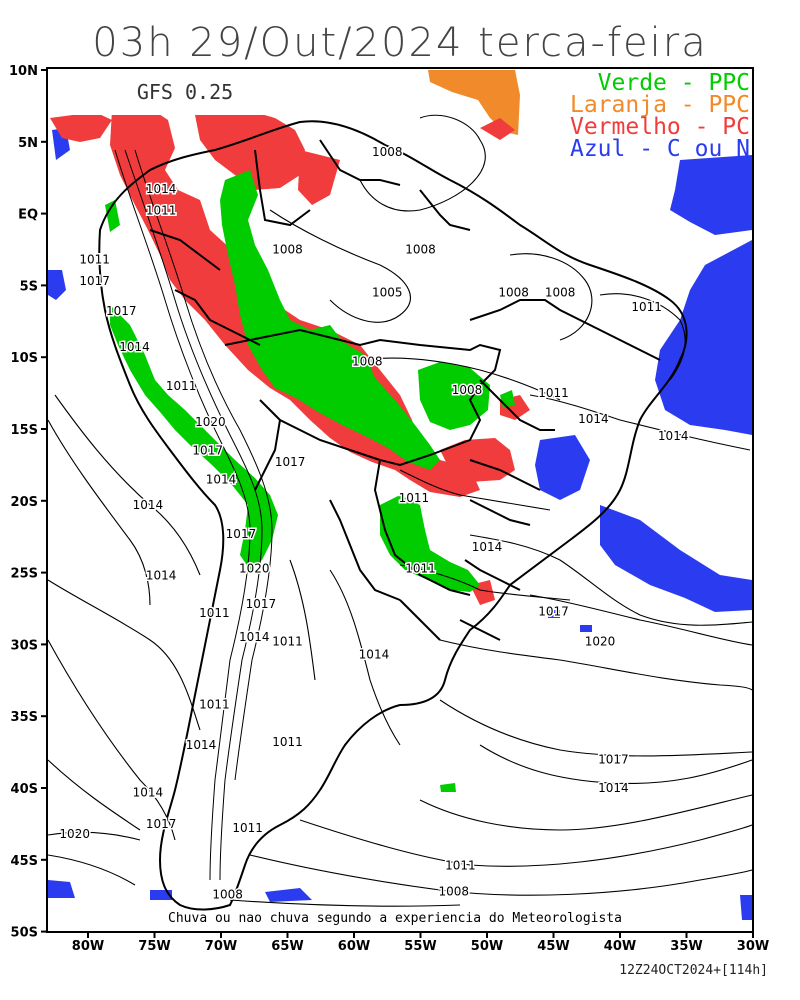  What do you see at coordinates (686, 946) in the screenshot?
I see `lon-label: 35W` at bounding box center [686, 946].